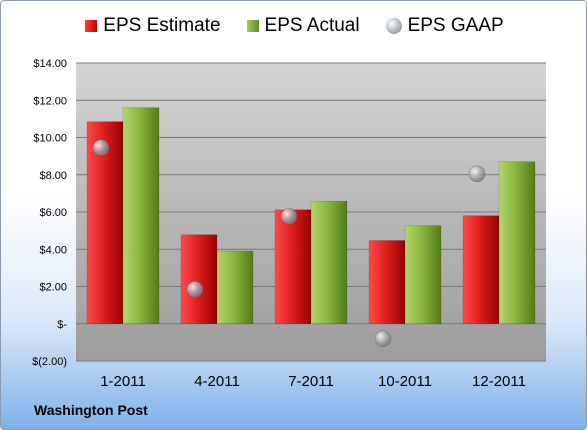 The image size is (587, 430). I want to click on legend: EPS Estimate EPS Actual EPS GAAP, so click(293, 26).